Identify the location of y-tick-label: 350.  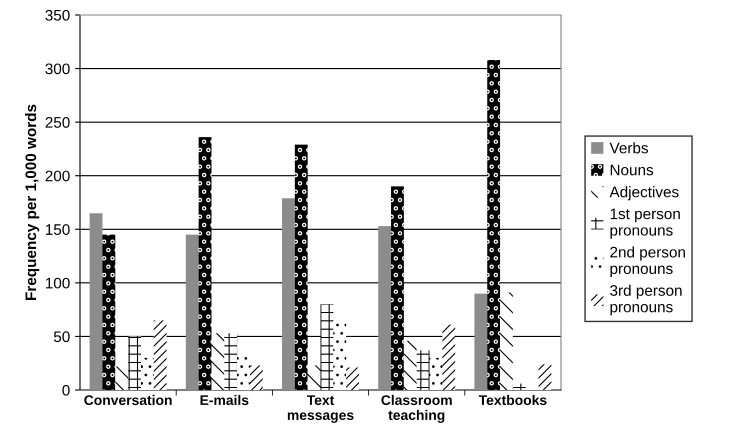
(57, 15).